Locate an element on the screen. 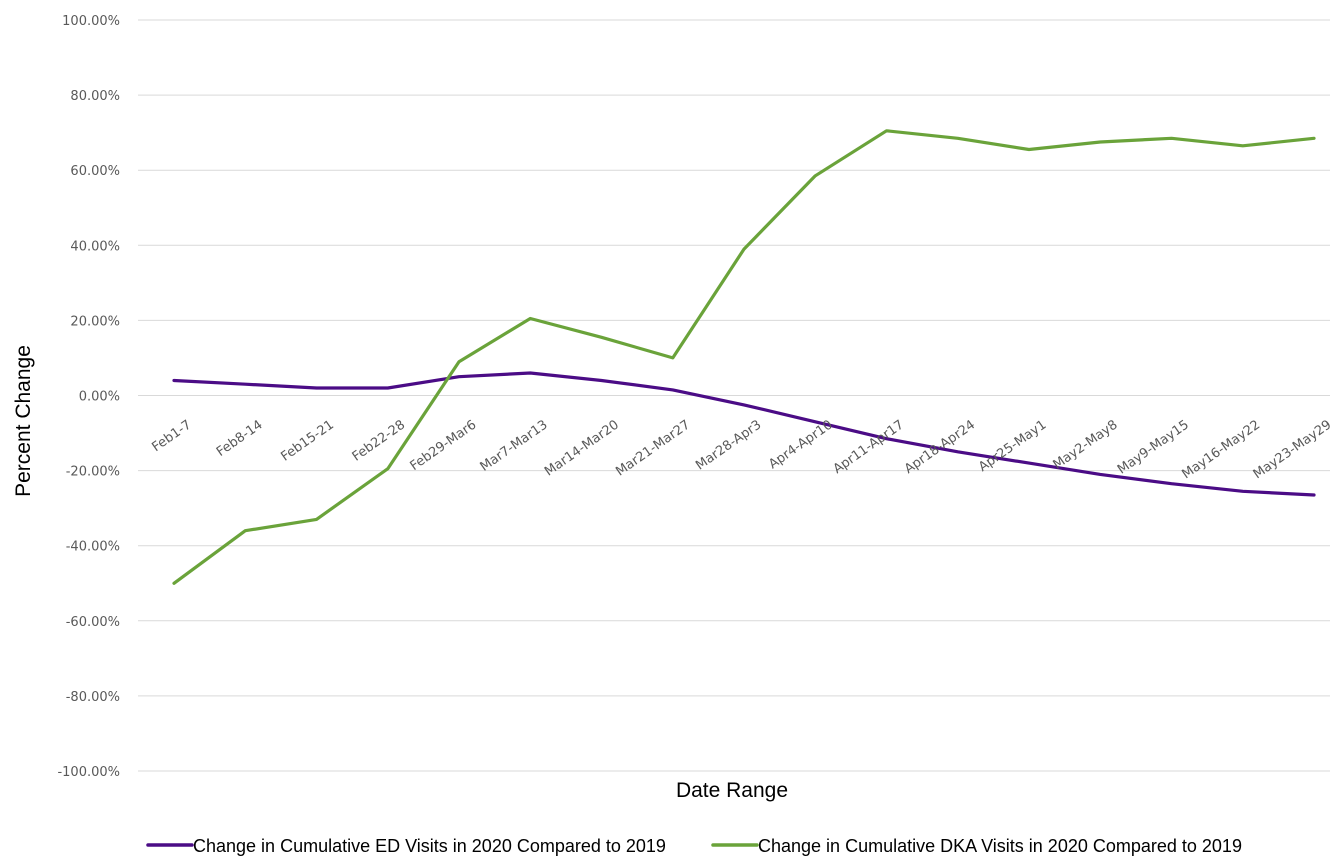 The width and height of the screenshot is (1333, 856). x-tick-label-mar7-mar13: Mar7-Mar13 is located at coordinates (514, 445).